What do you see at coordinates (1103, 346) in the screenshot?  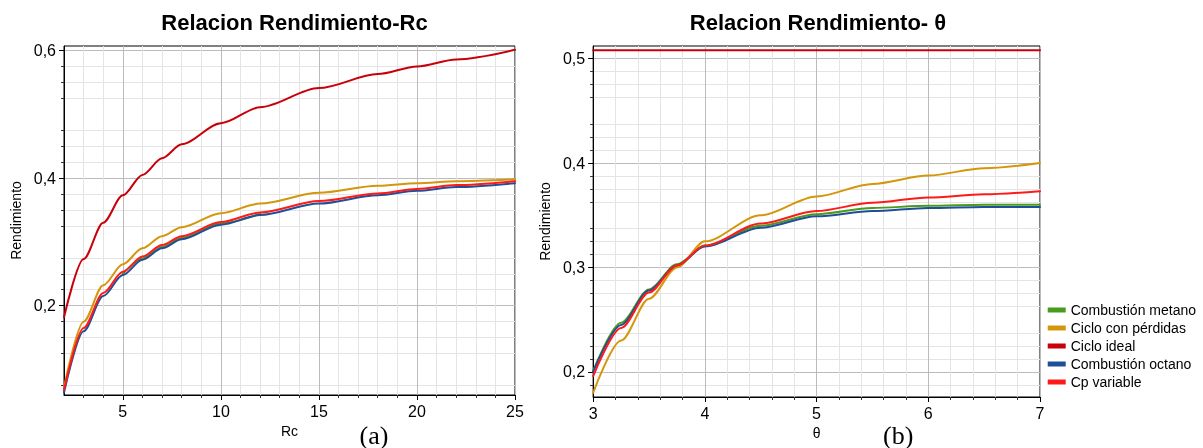 I see `legend-label: Ciclo ideal` at bounding box center [1103, 346].